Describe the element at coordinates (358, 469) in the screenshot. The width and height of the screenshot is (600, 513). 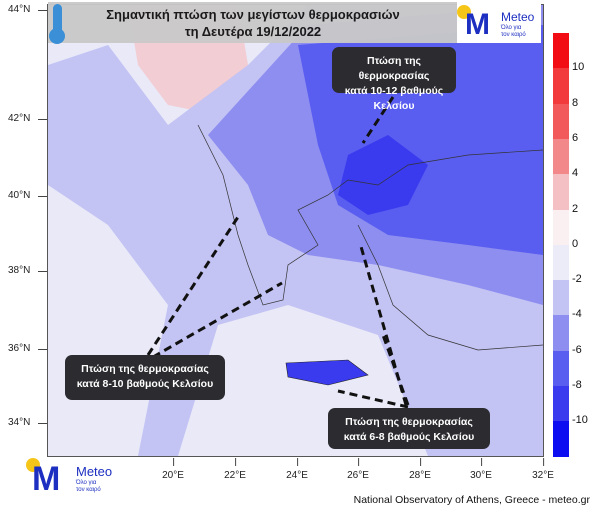
I see `lon-tick: 26°E` at that location.